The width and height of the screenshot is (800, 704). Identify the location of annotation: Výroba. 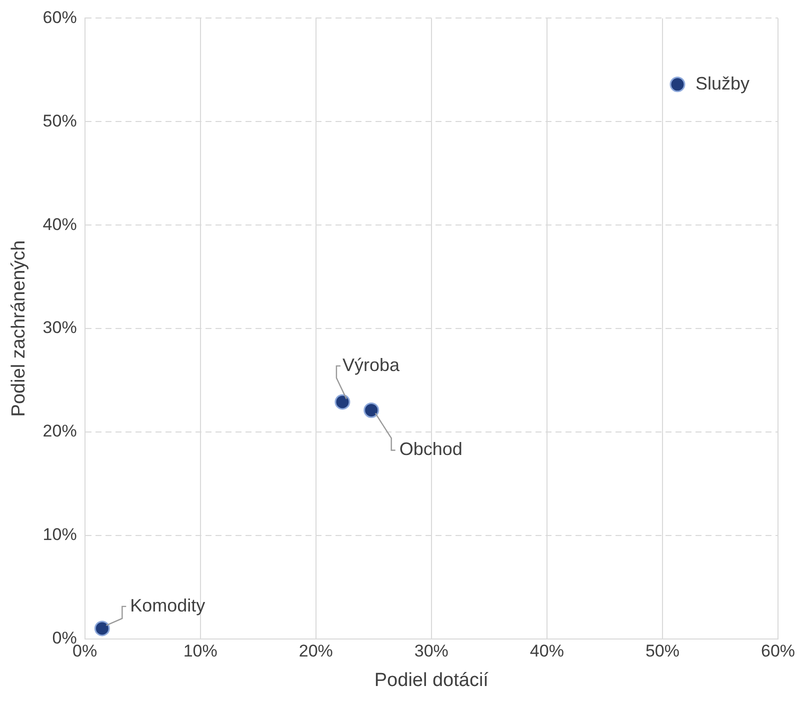
(371, 364).